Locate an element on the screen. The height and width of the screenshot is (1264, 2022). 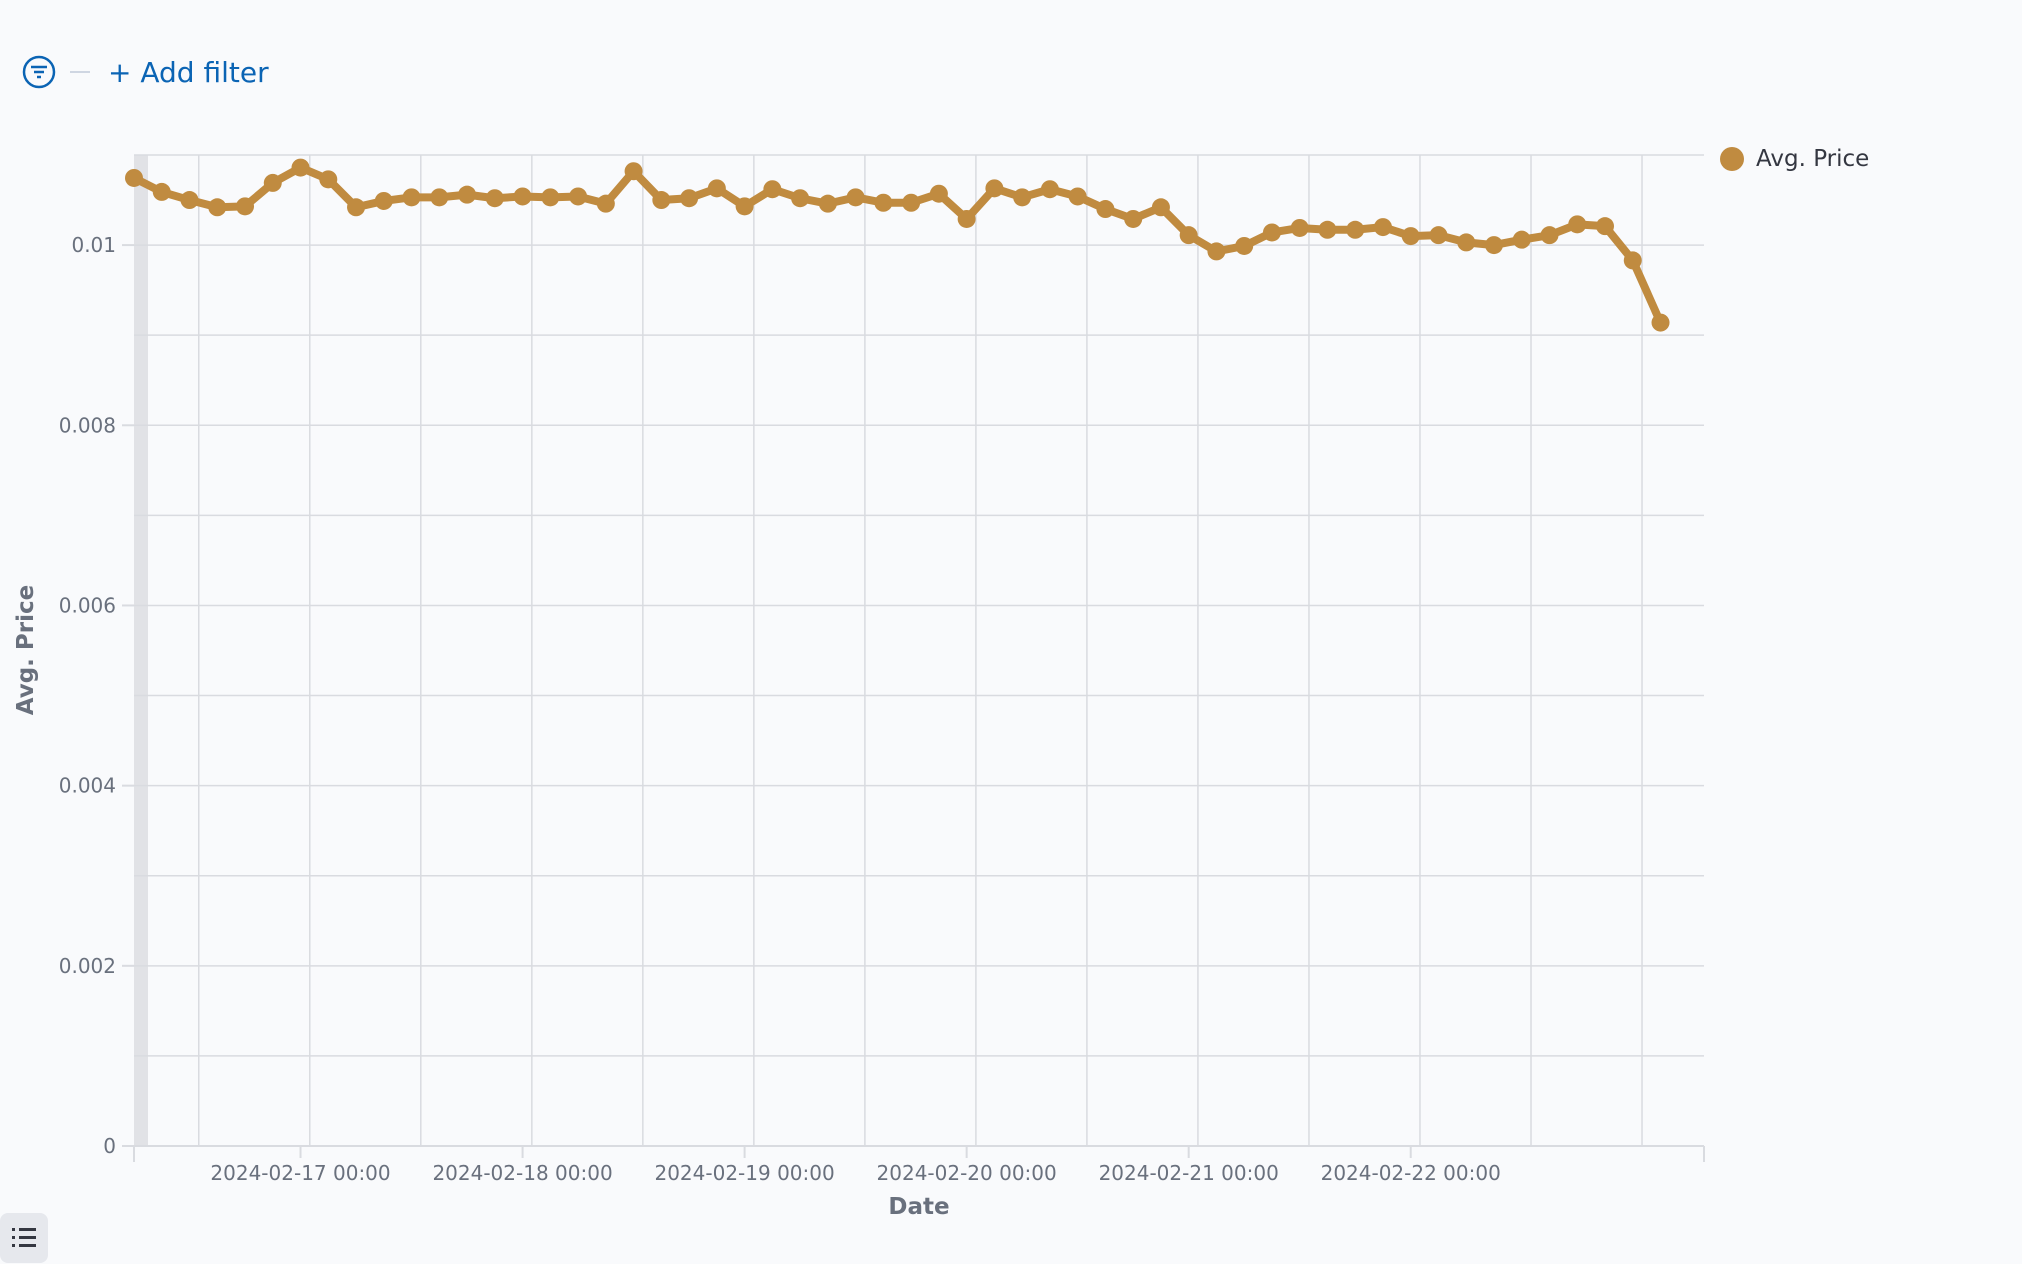
legend-label: Avg. Price is located at coordinates (1813, 159).